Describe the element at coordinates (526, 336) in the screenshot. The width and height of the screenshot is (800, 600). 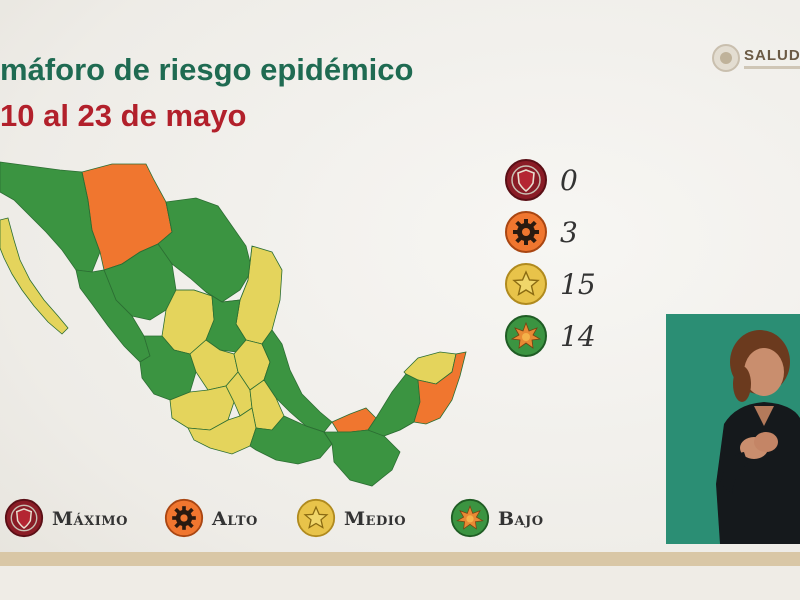
I see `bajo-sun-icon` at that location.